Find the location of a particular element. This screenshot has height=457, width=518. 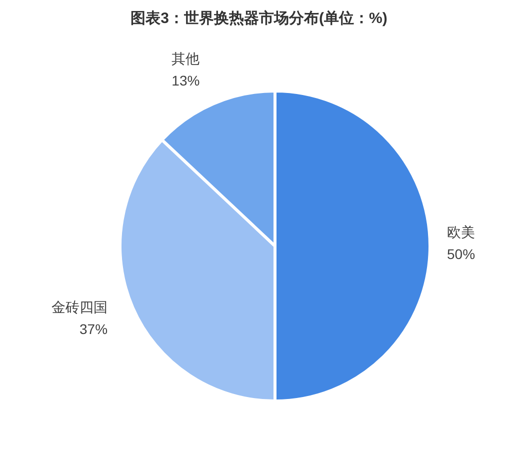

data-label: 13% is located at coordinates (186, 80).